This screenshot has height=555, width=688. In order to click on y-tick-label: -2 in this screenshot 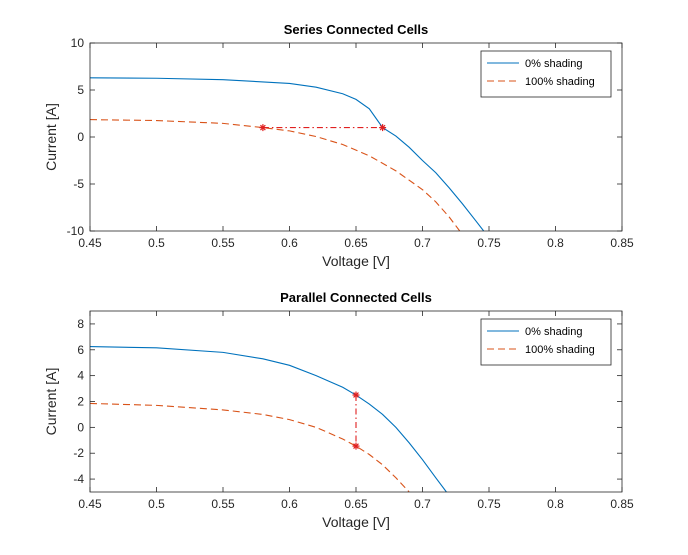, I will do `click(78, 453)`.